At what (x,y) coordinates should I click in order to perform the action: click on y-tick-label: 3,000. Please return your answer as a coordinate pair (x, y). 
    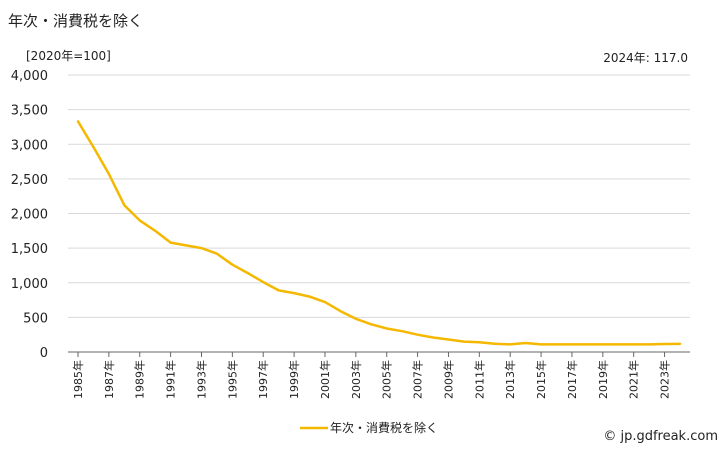
    Looking at the image, I should click on (29, 145).